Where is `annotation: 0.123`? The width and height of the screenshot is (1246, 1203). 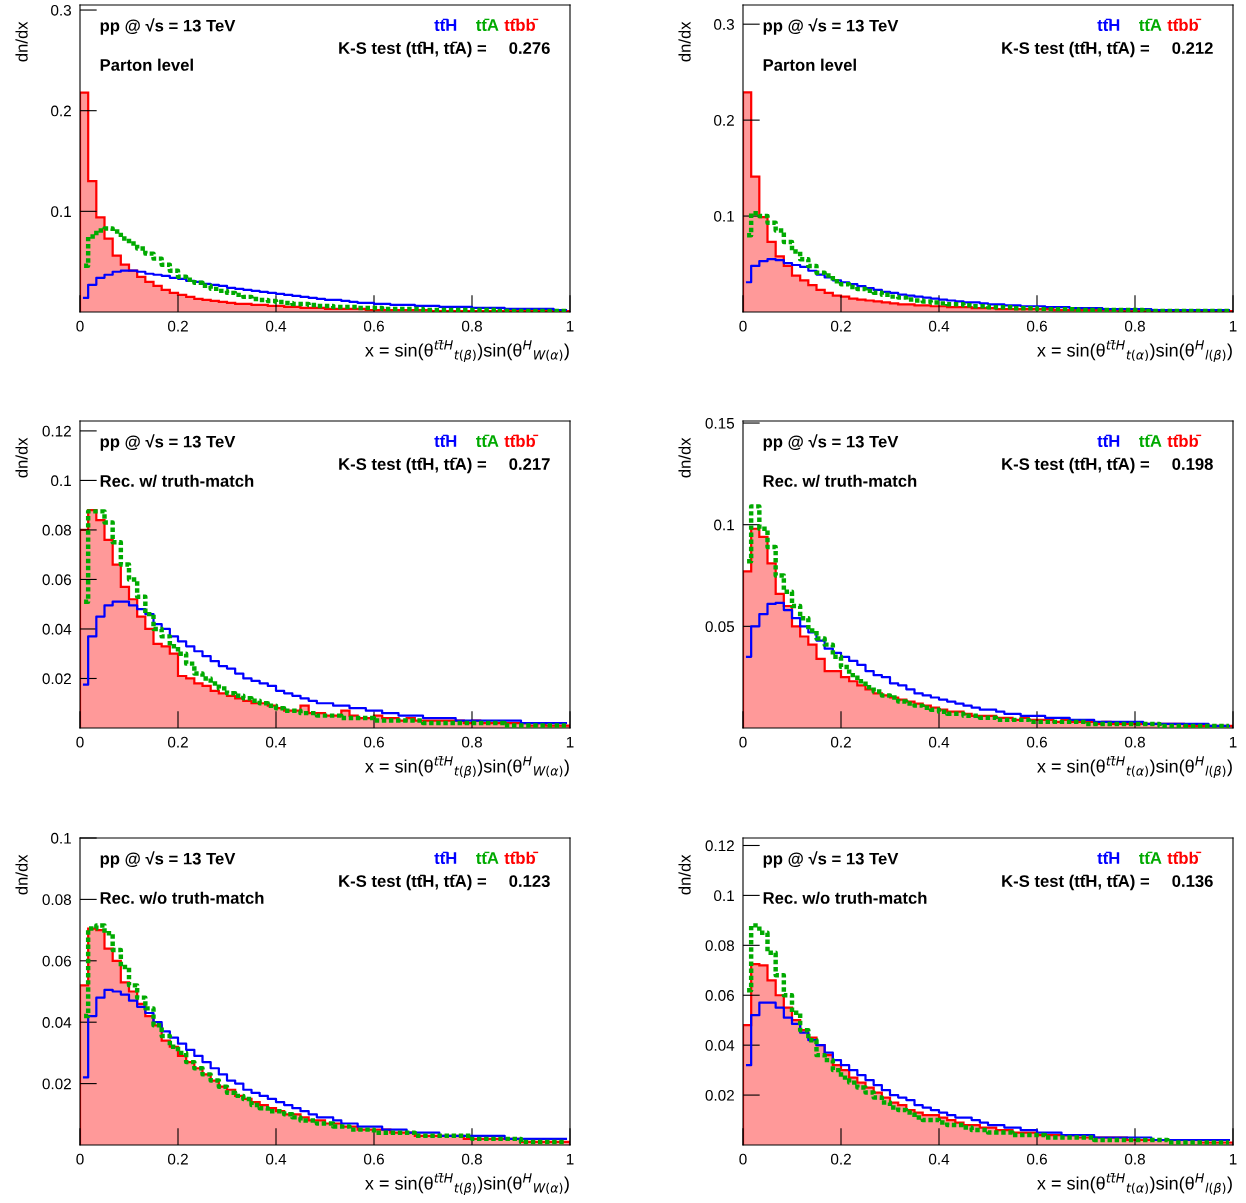 annotation: 0.123 is located at coordinates (529, 881).